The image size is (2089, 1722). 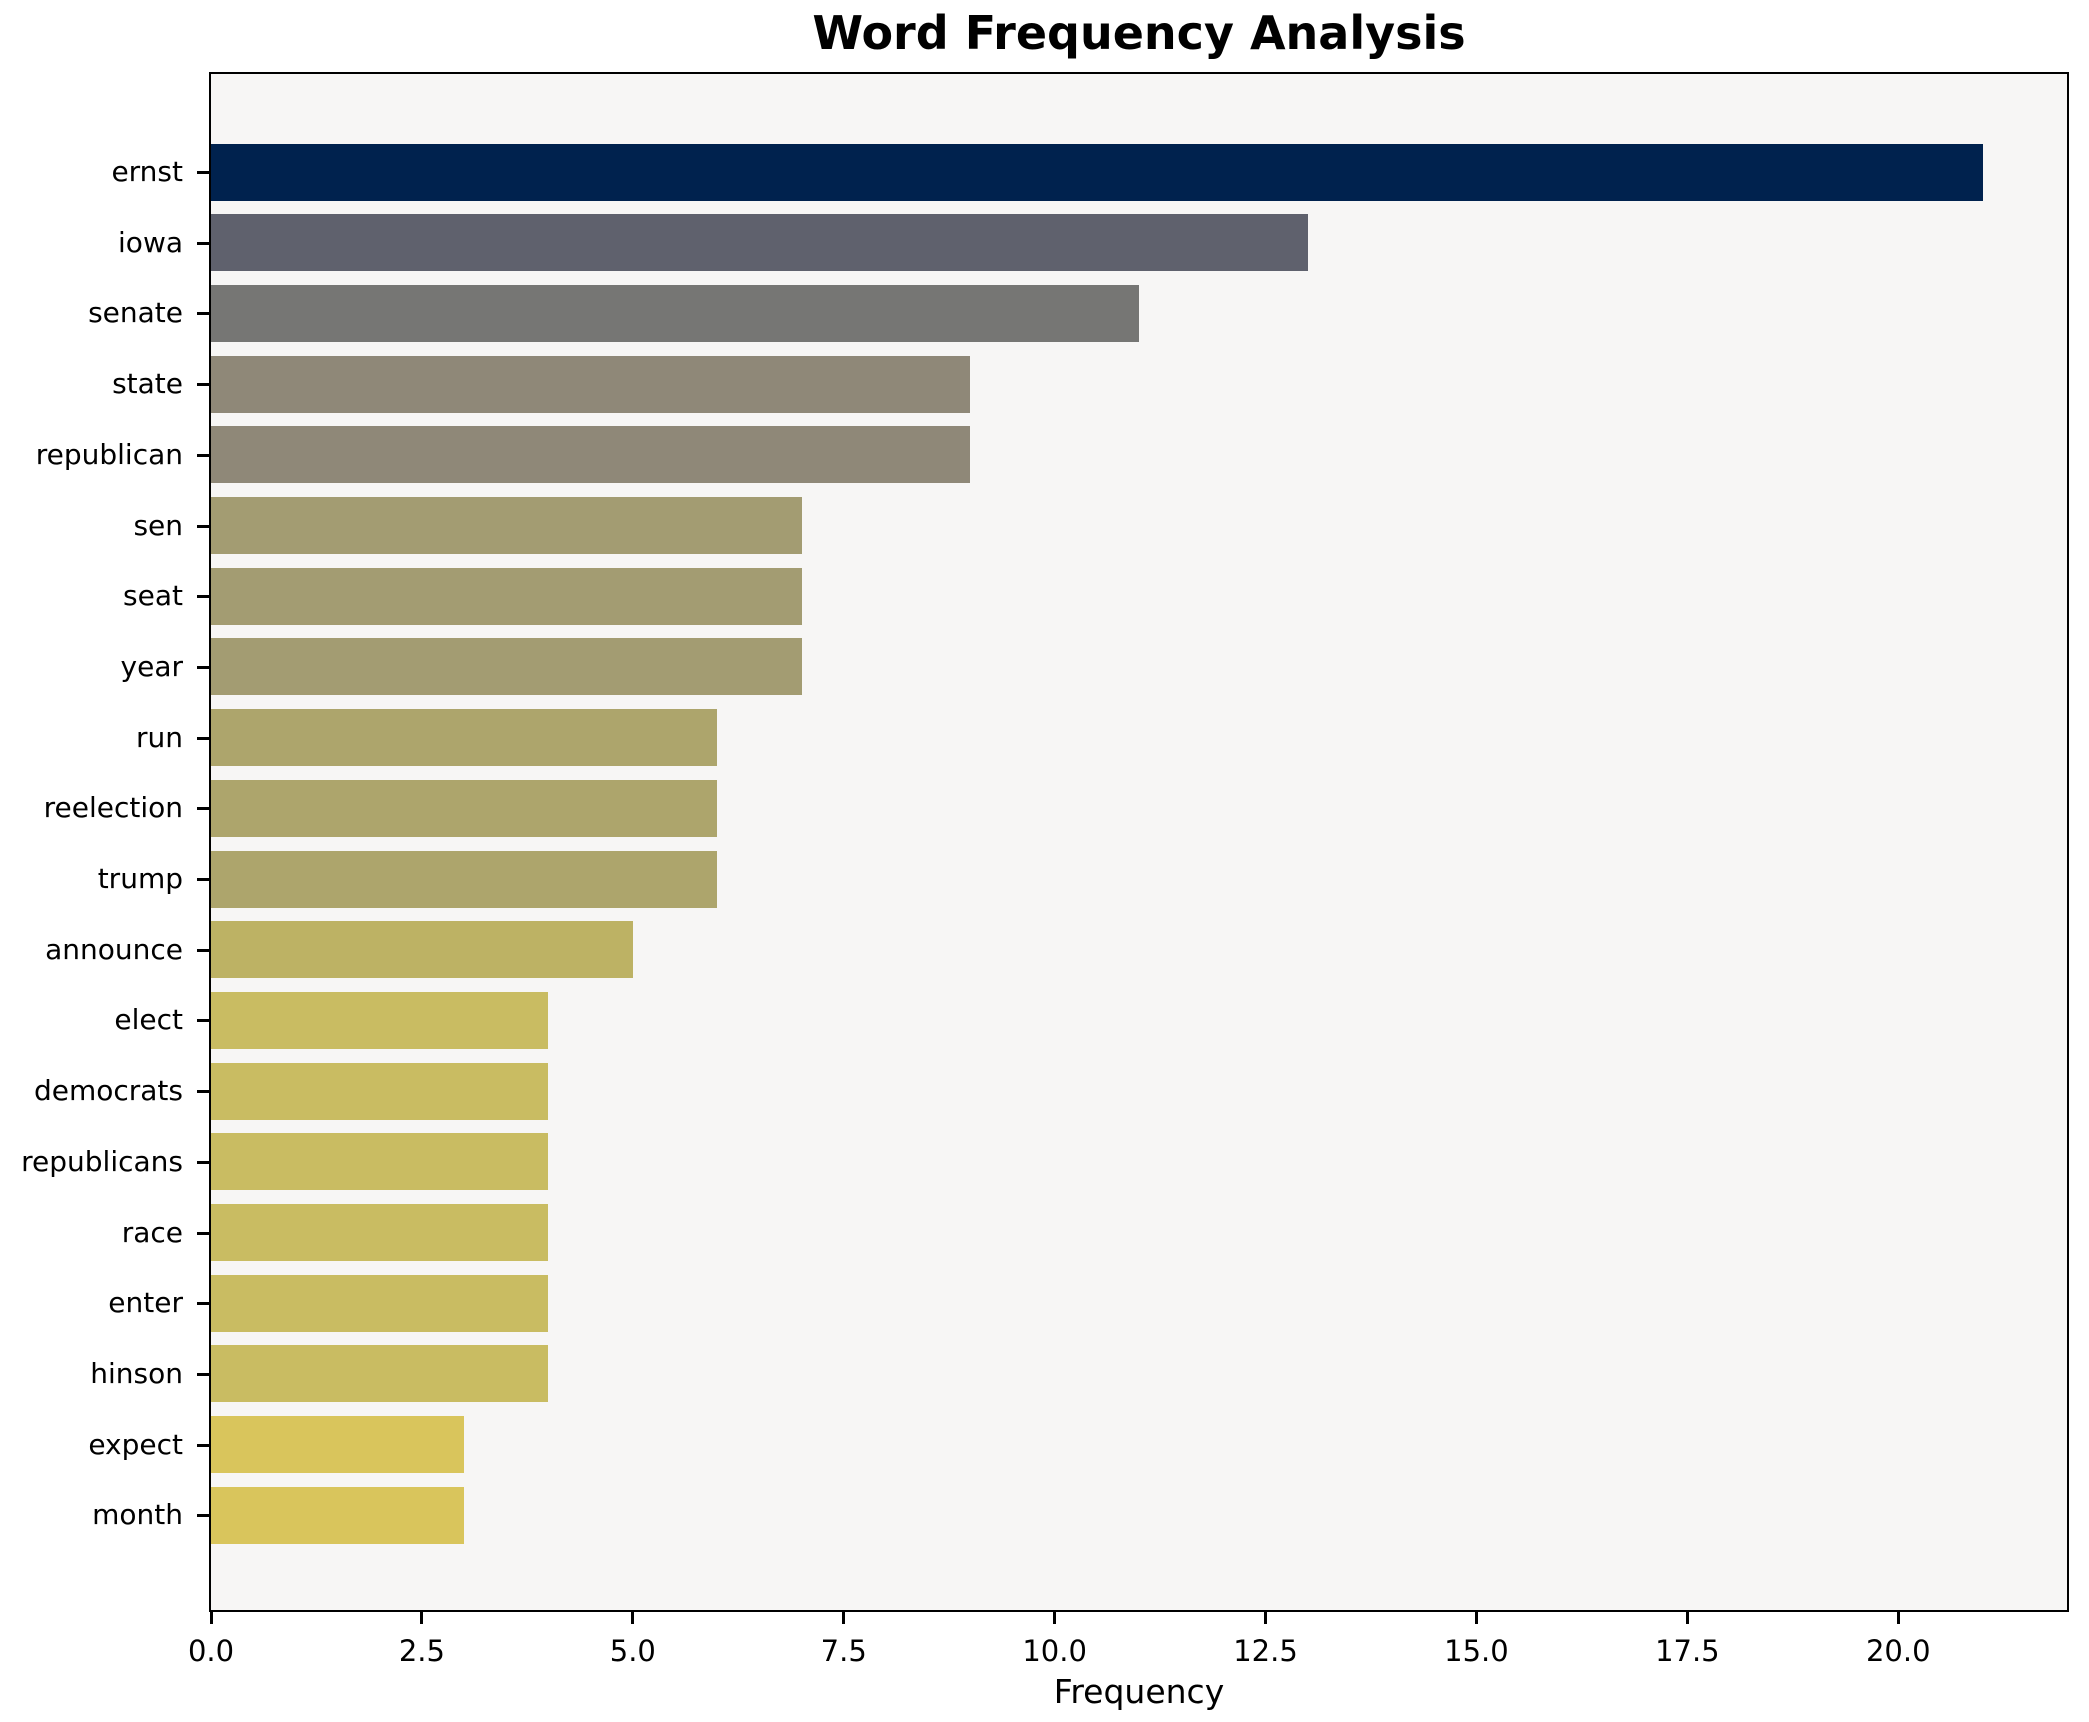 I want to click on y-tick-label-republican: republican, so click(x=109, y=454).